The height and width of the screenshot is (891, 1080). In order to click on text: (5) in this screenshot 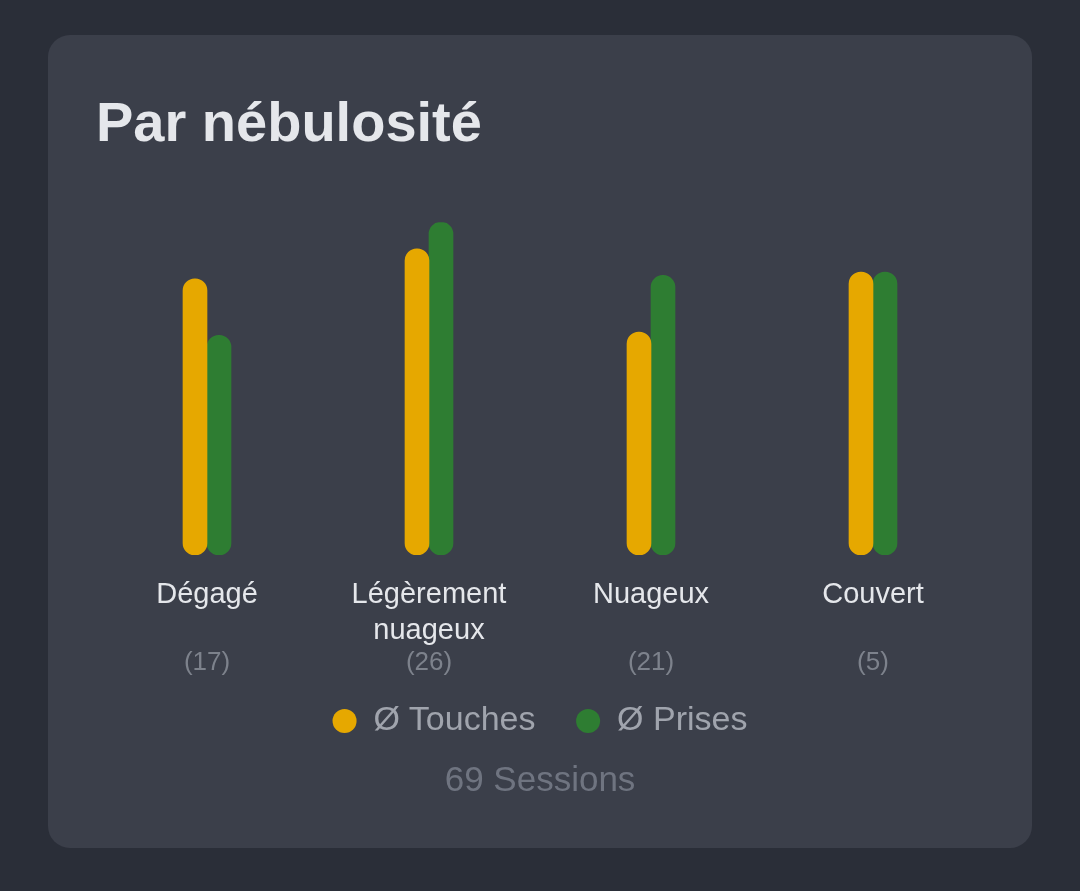, I will do `click(873, 661)`.